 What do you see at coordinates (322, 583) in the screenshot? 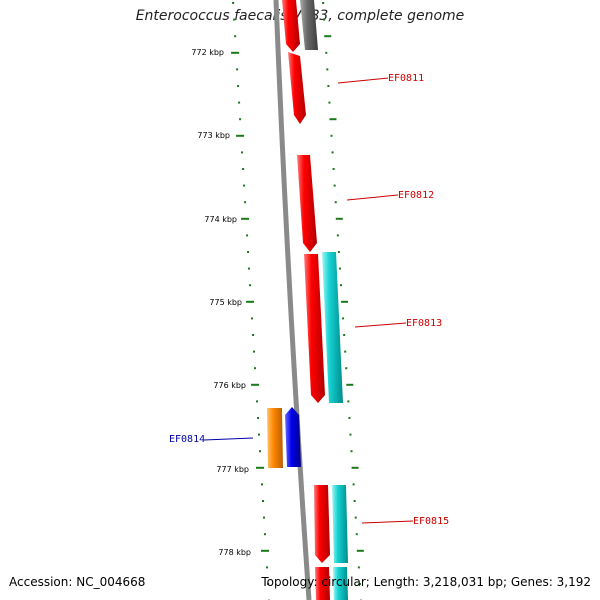
I see `downstream-red-fragment` at bounding box center [322, 583].